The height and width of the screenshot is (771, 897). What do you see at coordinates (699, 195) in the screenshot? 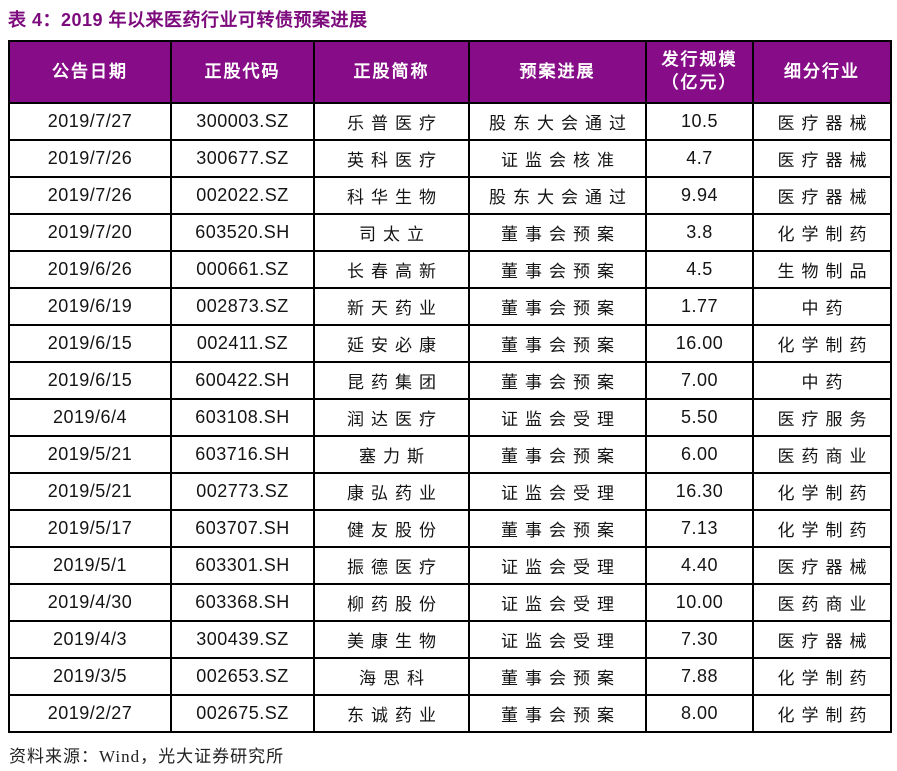
I see `cell-issue-scale: 9.94` at bounding box center [699, 195].